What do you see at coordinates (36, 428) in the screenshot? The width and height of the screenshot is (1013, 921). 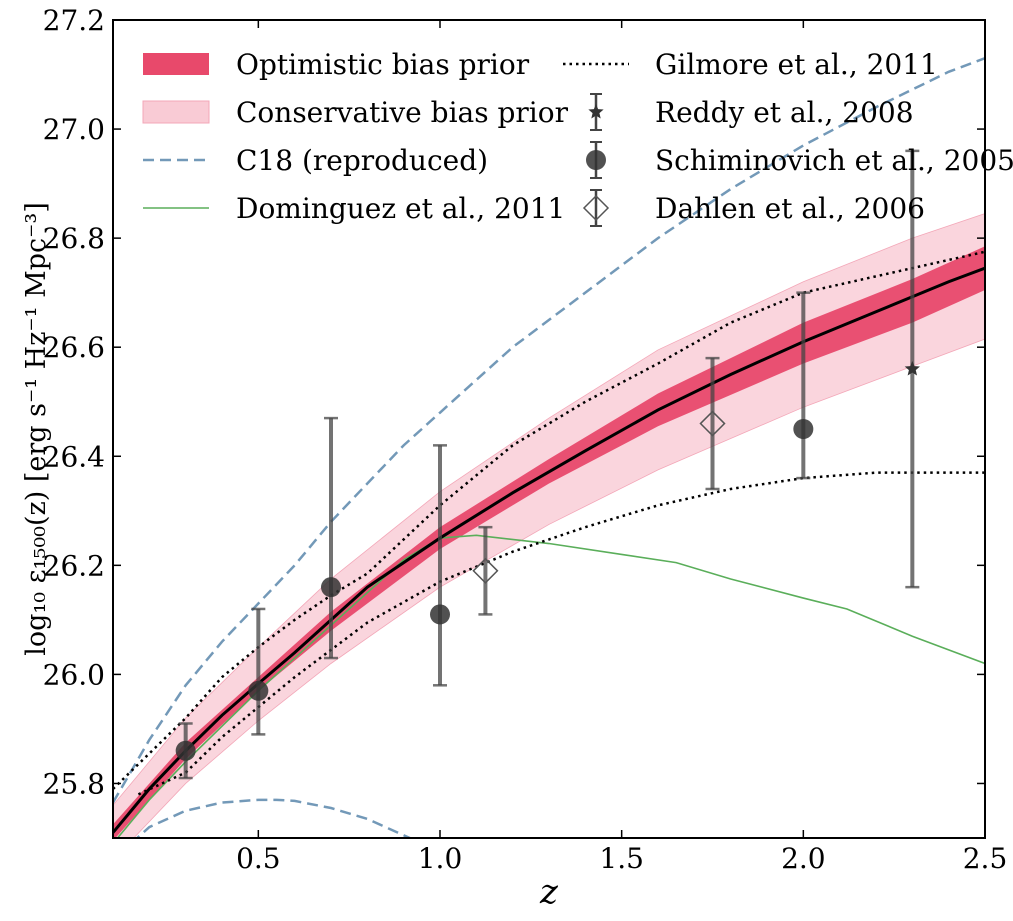 I see `y-axis-title: log₁₀ ε₁₅₀₀(z) [erg s⁻¹ Hz⁻¹ Mpc⁻³]` at bounding box center [36, 428].